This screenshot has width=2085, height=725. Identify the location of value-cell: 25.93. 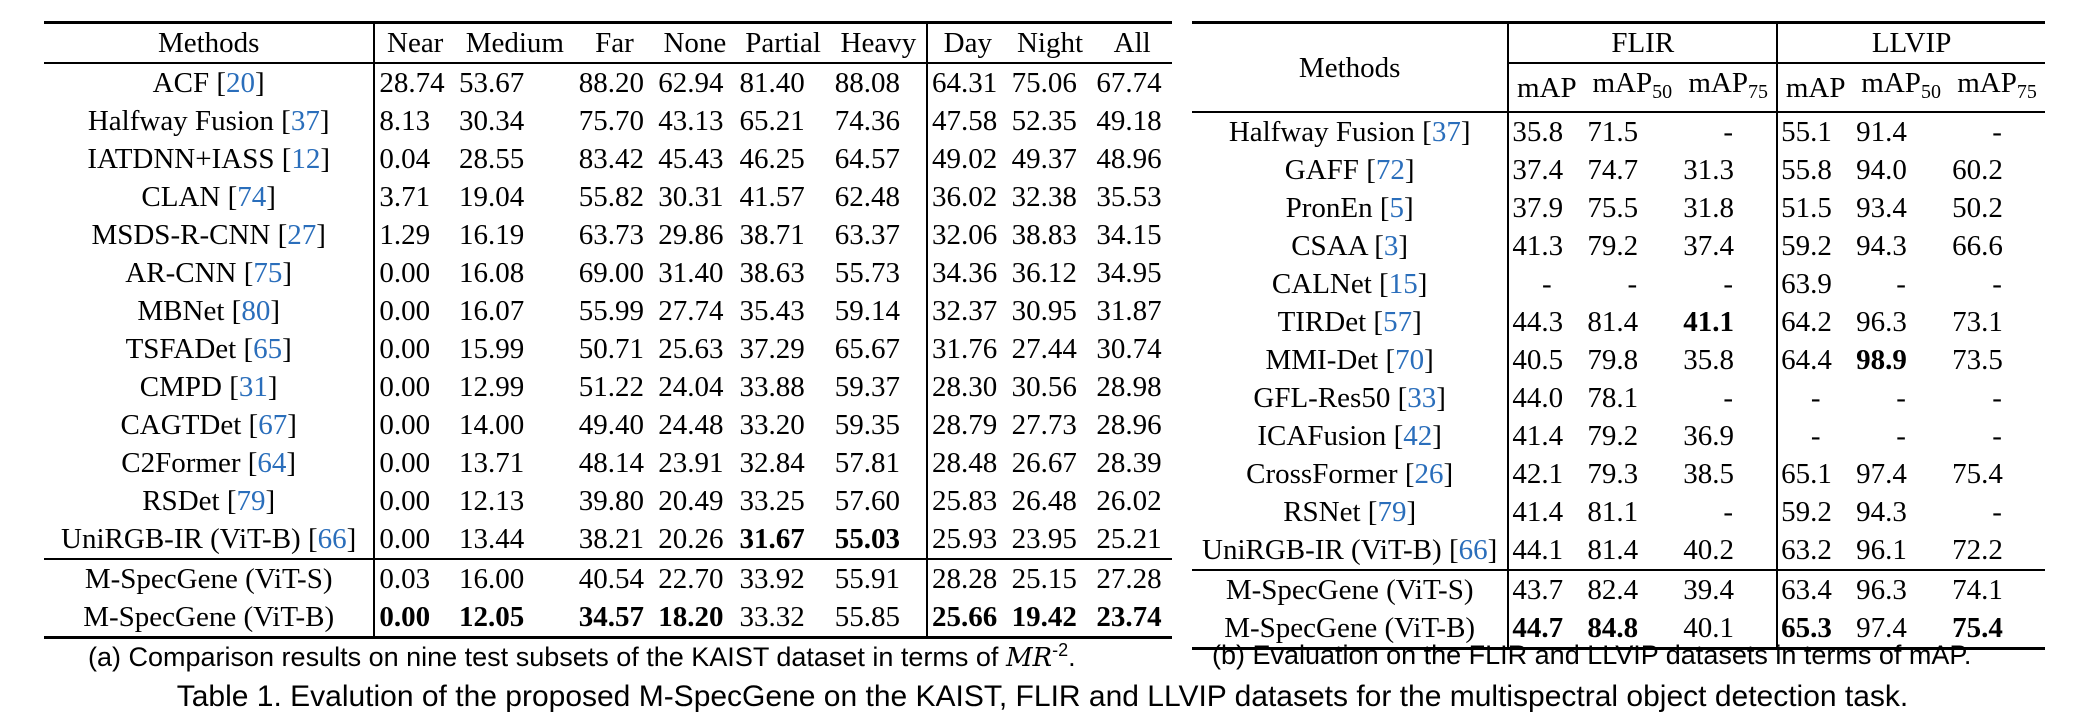
(965, 539).